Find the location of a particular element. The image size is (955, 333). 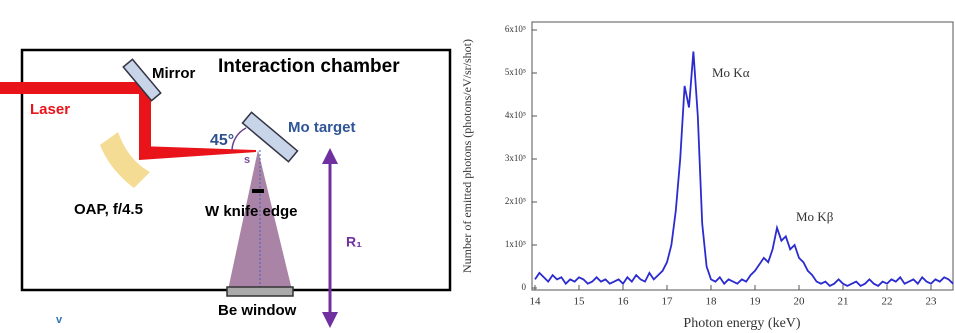

x-tick-label: 19 is located at coordinates (756, 302).